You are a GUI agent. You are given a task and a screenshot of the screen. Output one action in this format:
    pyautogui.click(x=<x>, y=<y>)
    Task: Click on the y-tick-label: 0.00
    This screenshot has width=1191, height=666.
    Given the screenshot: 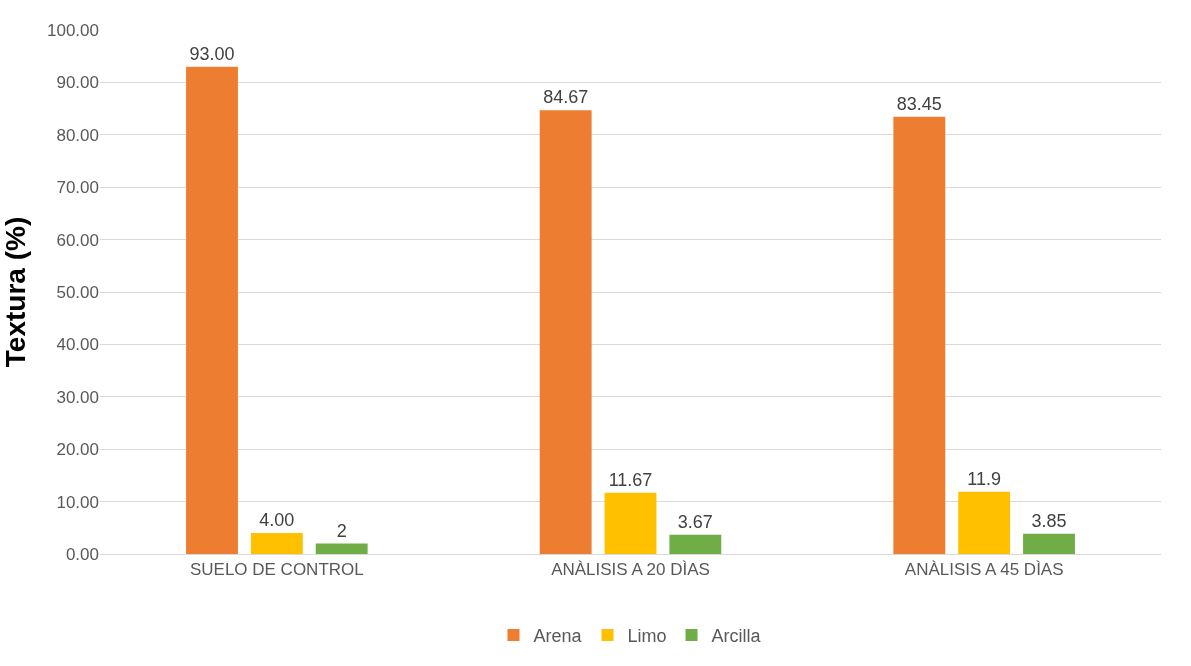 What is the action you would take?
    pyautogui.click(x=82, y=554)
    